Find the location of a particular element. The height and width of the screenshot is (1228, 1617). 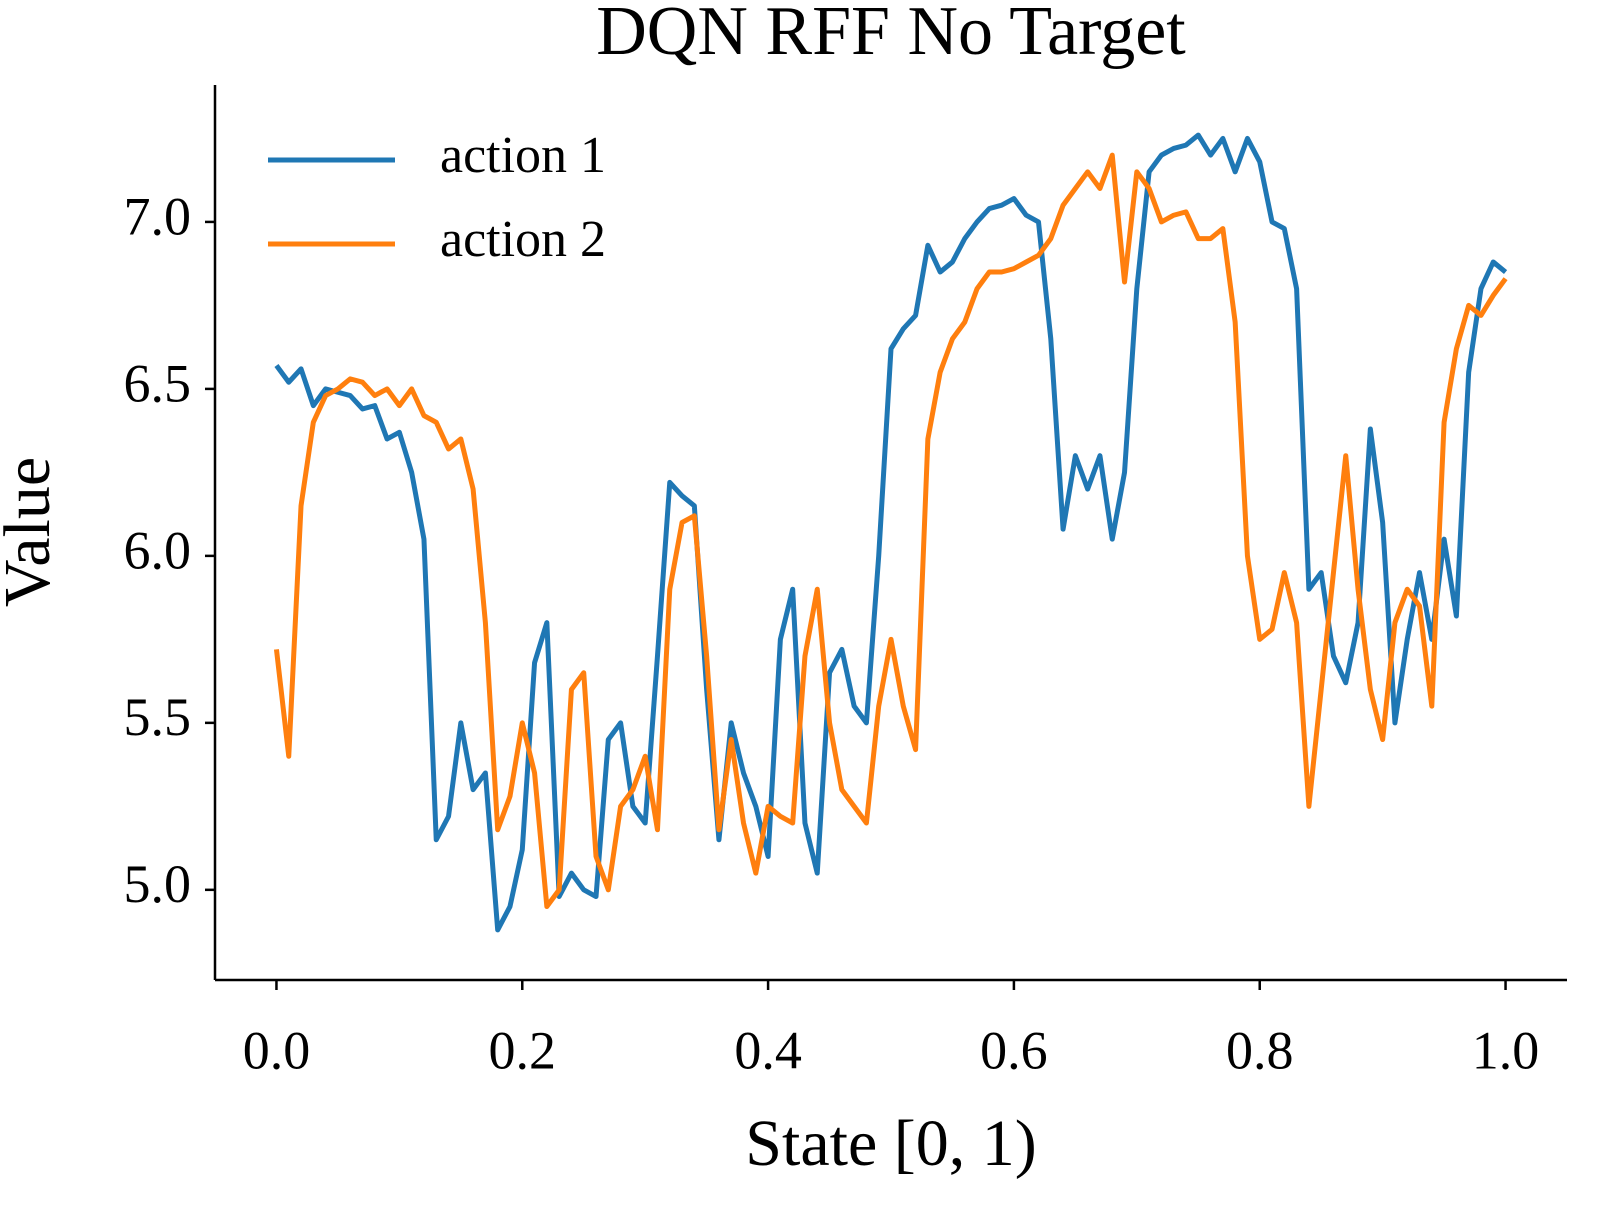

x-tick-label: 0.2 is located at coordinates (523, 1050).